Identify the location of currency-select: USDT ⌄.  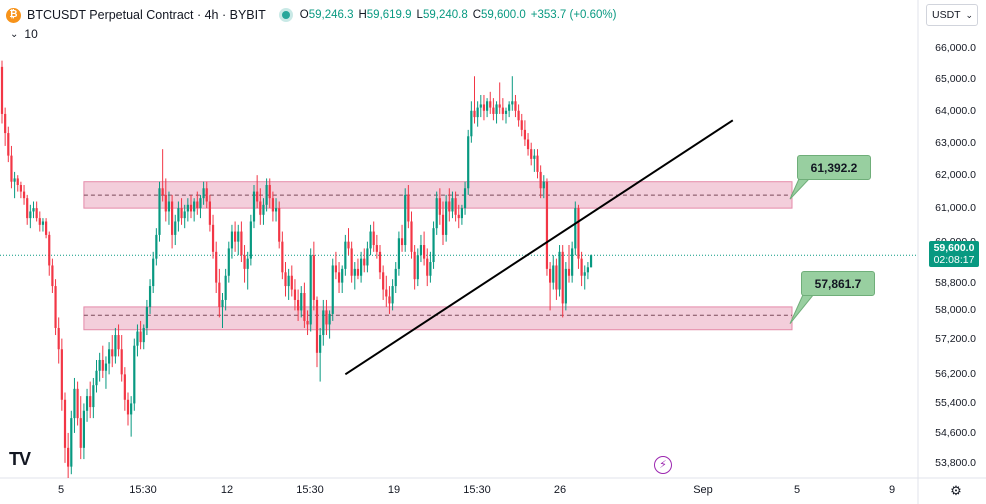
(952, 15).